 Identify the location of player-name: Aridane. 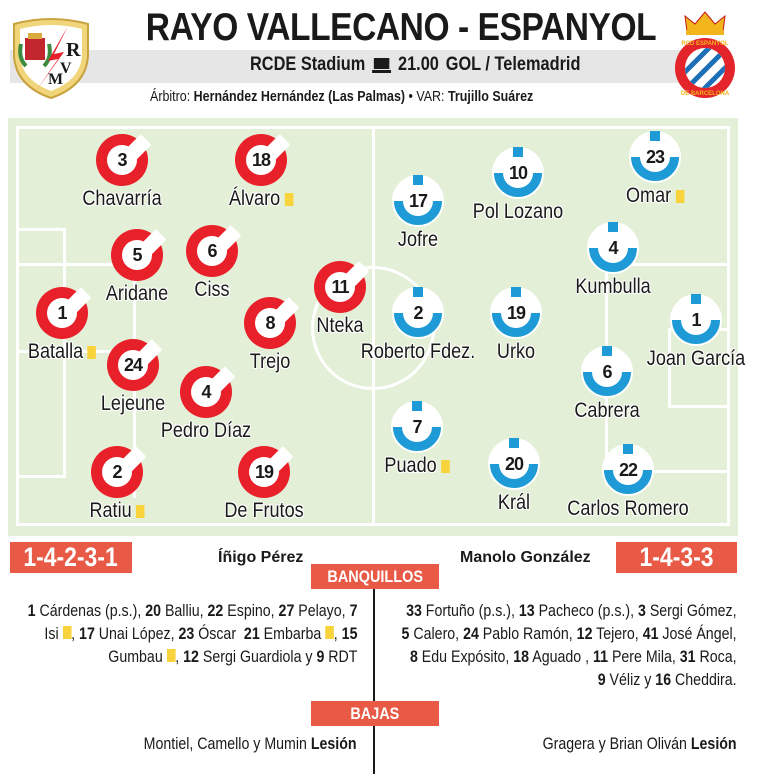
(137, 294).